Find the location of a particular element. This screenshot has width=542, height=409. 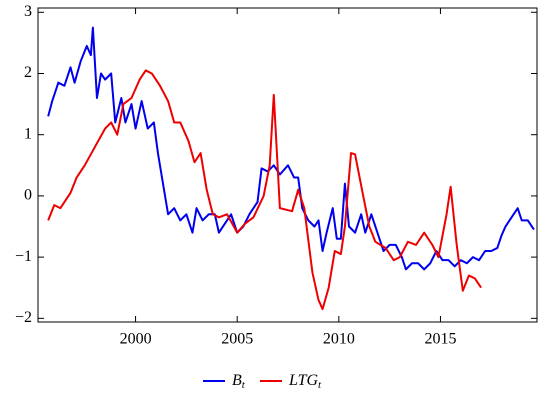

y-tick-label: 2 is located at coordinates (28, 72).